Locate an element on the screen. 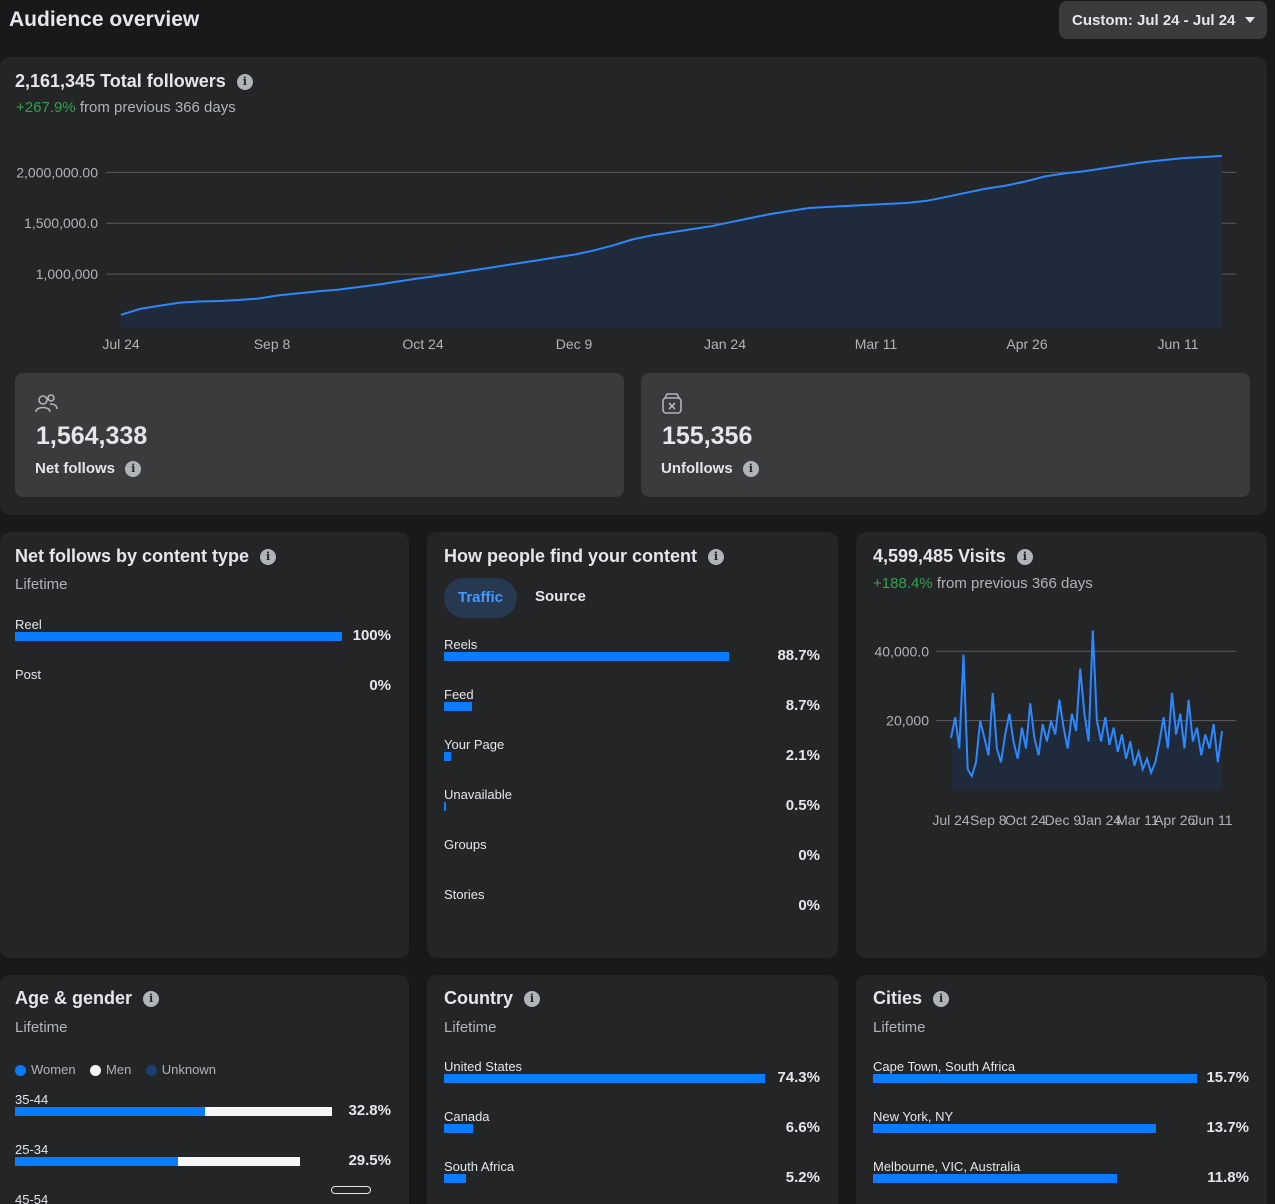  row-percent: 11.8% is located at coordinates (1228, 1177).